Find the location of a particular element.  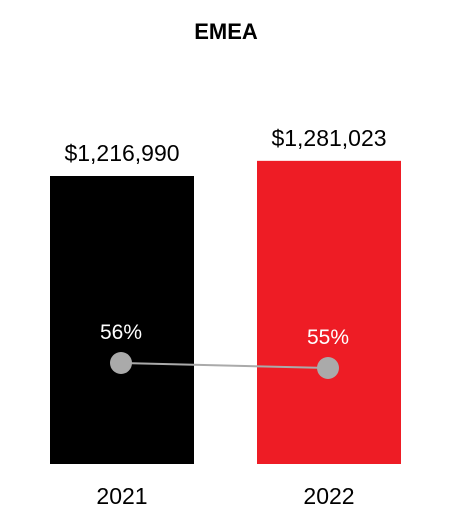

x-tick-label-2021: 2021 is located at coordinates (121, 496).